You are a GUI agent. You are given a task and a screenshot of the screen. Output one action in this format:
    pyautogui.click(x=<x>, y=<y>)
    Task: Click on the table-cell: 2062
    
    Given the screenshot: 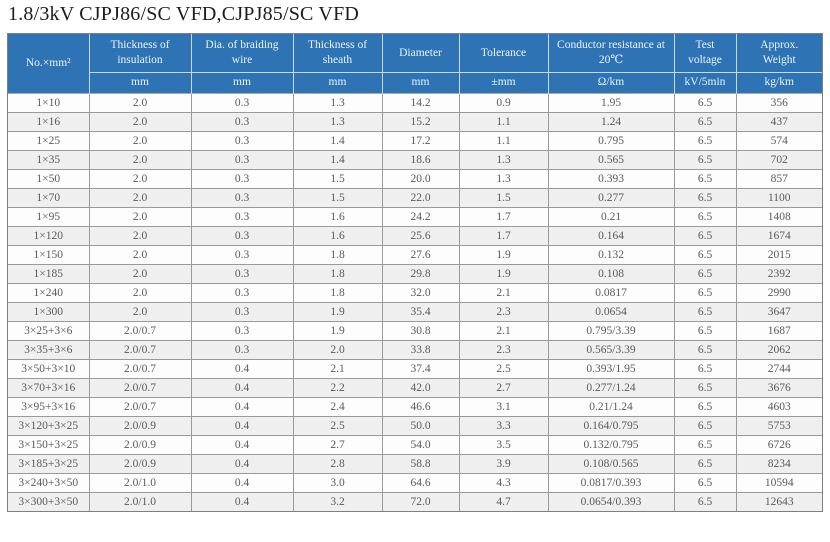 What is the action you would take?
    pyautogui.click(x=778, y=349)
    